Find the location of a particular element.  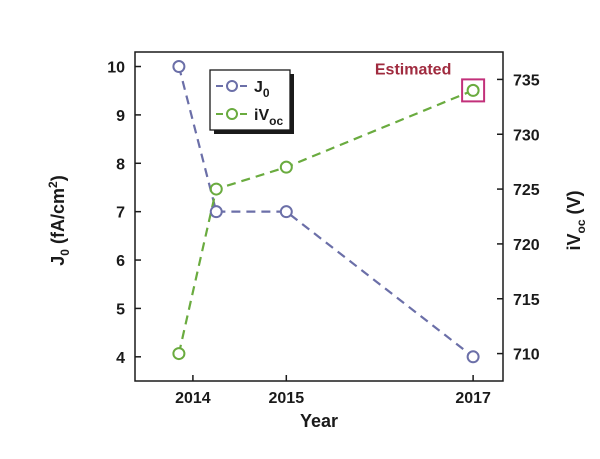

x-tick-label: 2014 is located at coordinates (193, 398).